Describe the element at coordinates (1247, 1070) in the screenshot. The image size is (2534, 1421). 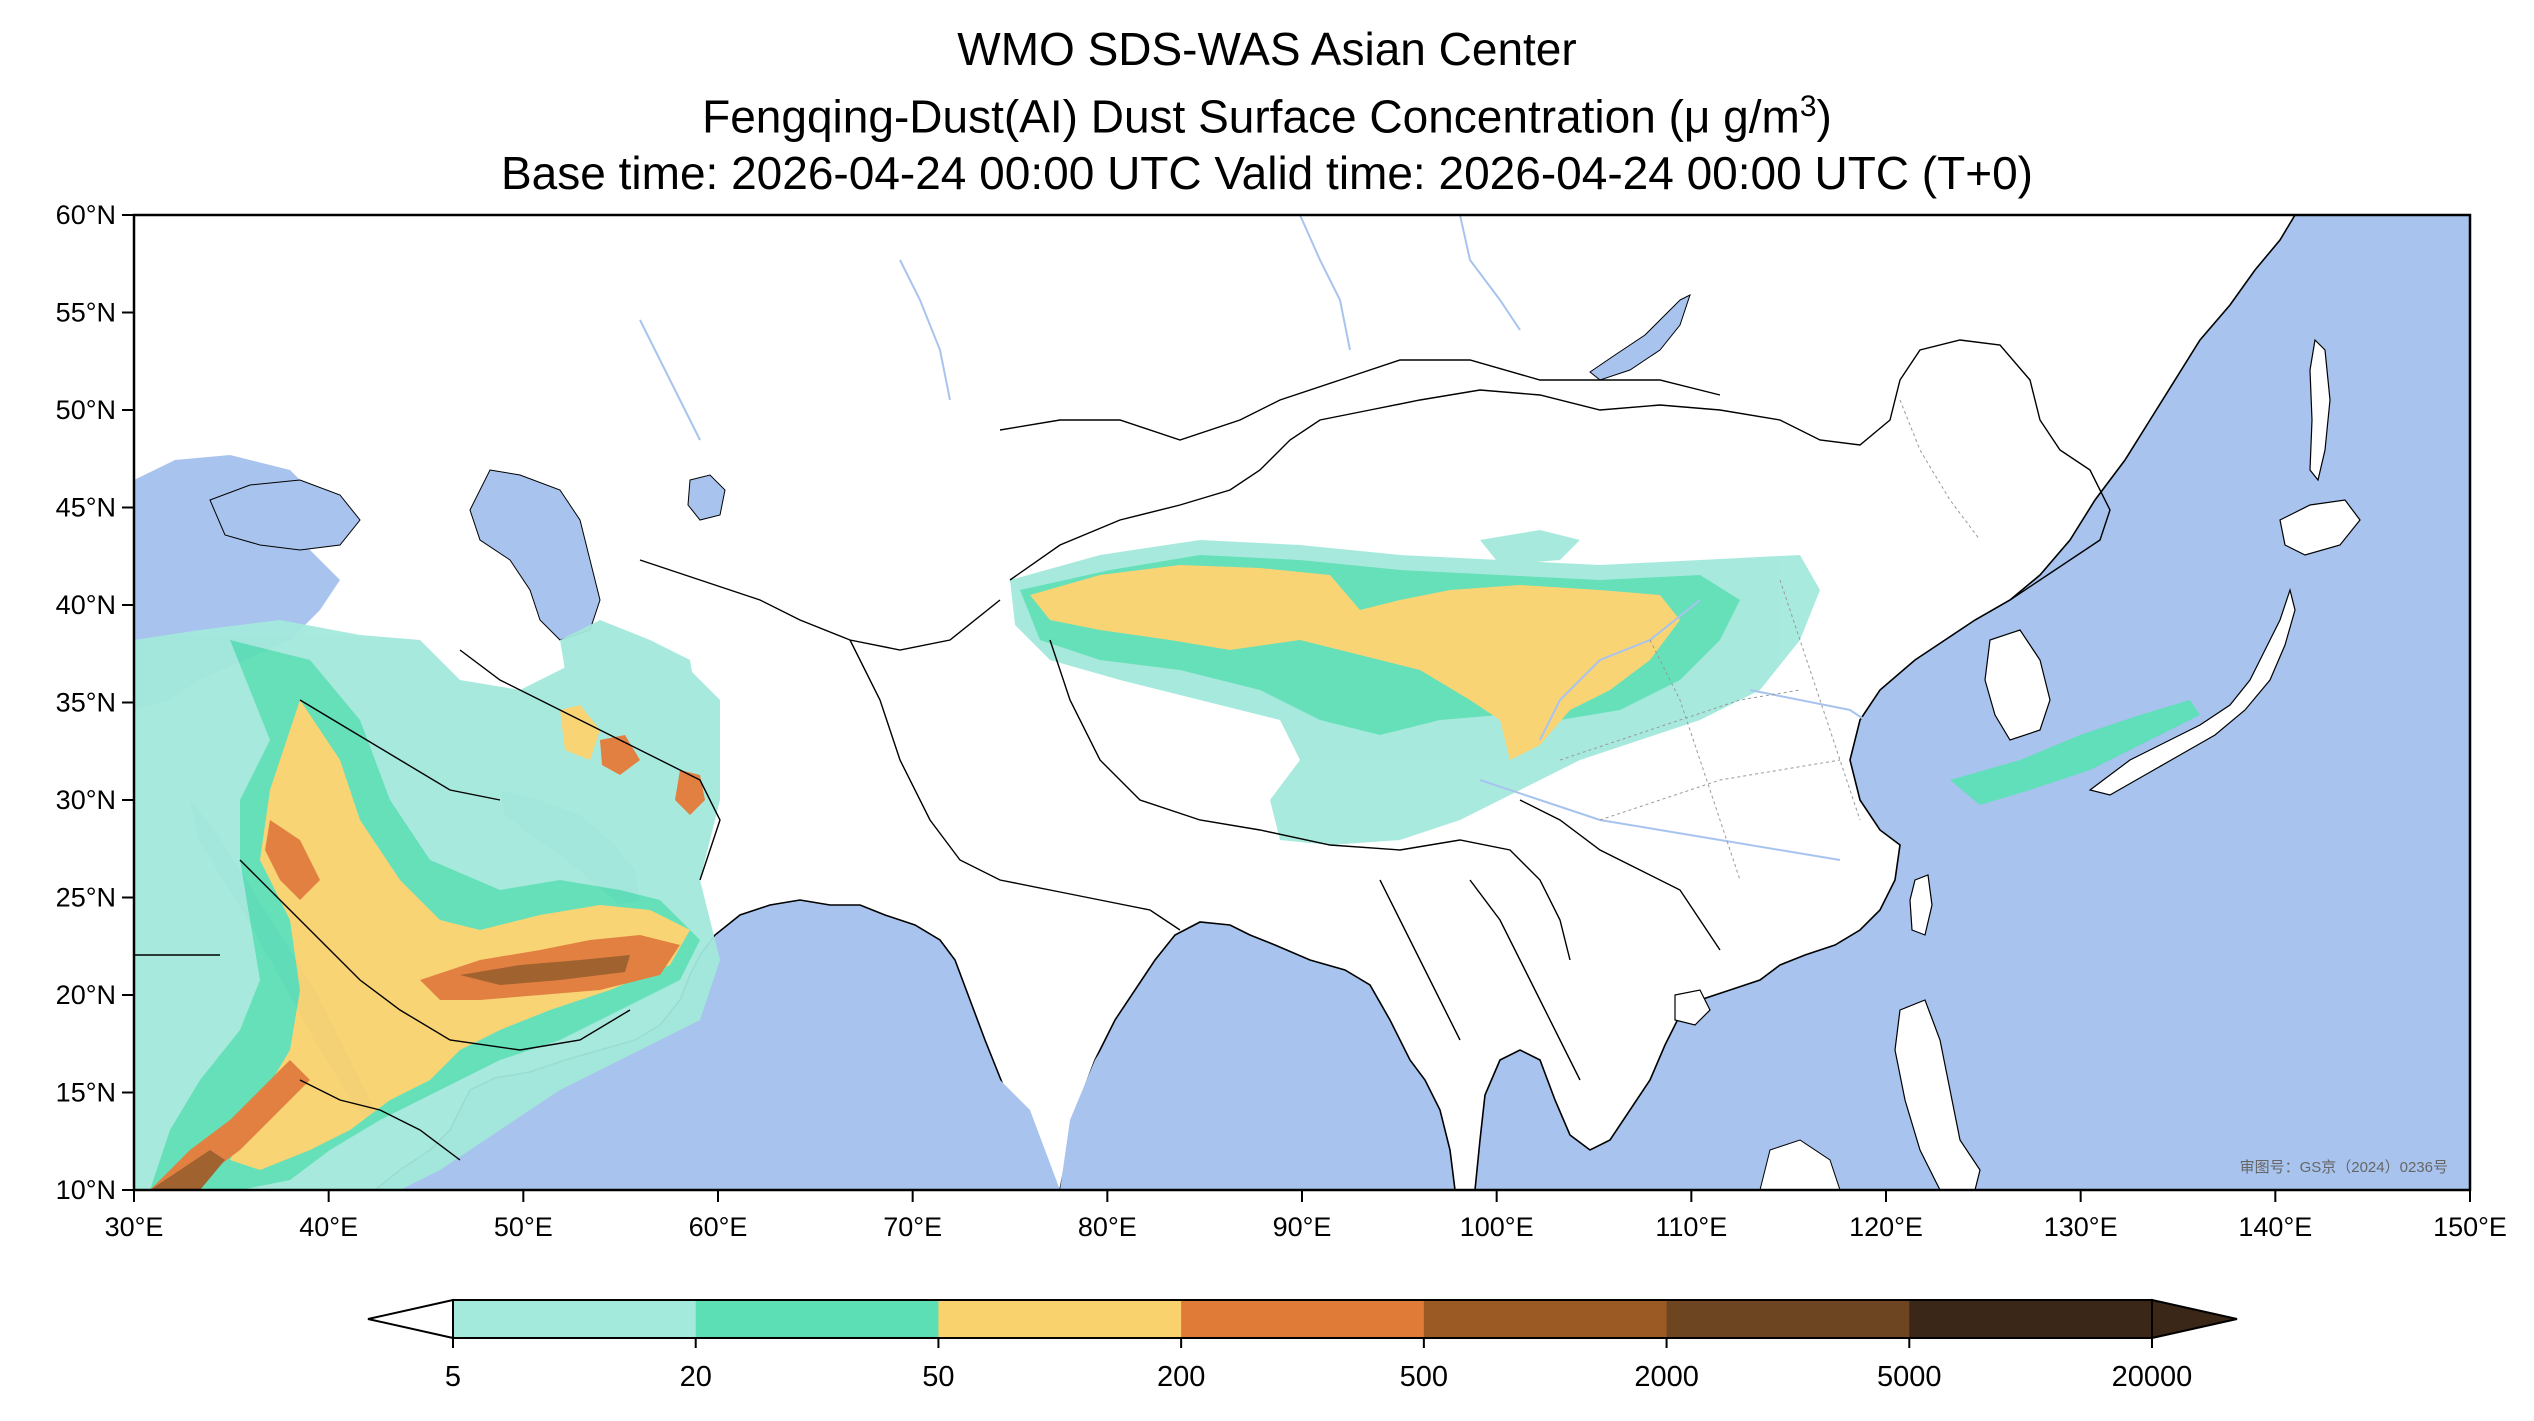
I see `land-bay-of-bengal` at that location.